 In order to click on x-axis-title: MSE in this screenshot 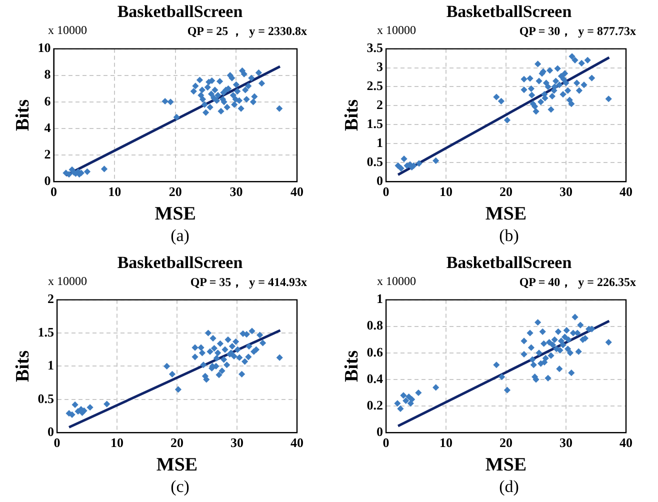, I will do `click(506, 214)`.